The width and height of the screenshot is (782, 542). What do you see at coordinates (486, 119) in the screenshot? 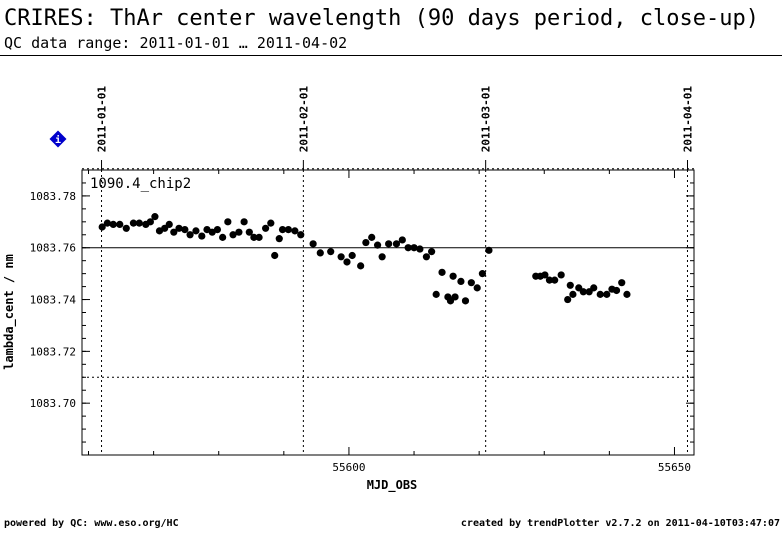
I see `date-marker-label: 2011-03-01` at bounding box center [486, 119].